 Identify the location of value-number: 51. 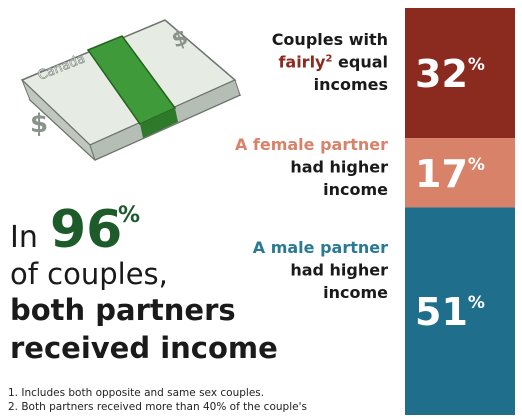
(441, 312).